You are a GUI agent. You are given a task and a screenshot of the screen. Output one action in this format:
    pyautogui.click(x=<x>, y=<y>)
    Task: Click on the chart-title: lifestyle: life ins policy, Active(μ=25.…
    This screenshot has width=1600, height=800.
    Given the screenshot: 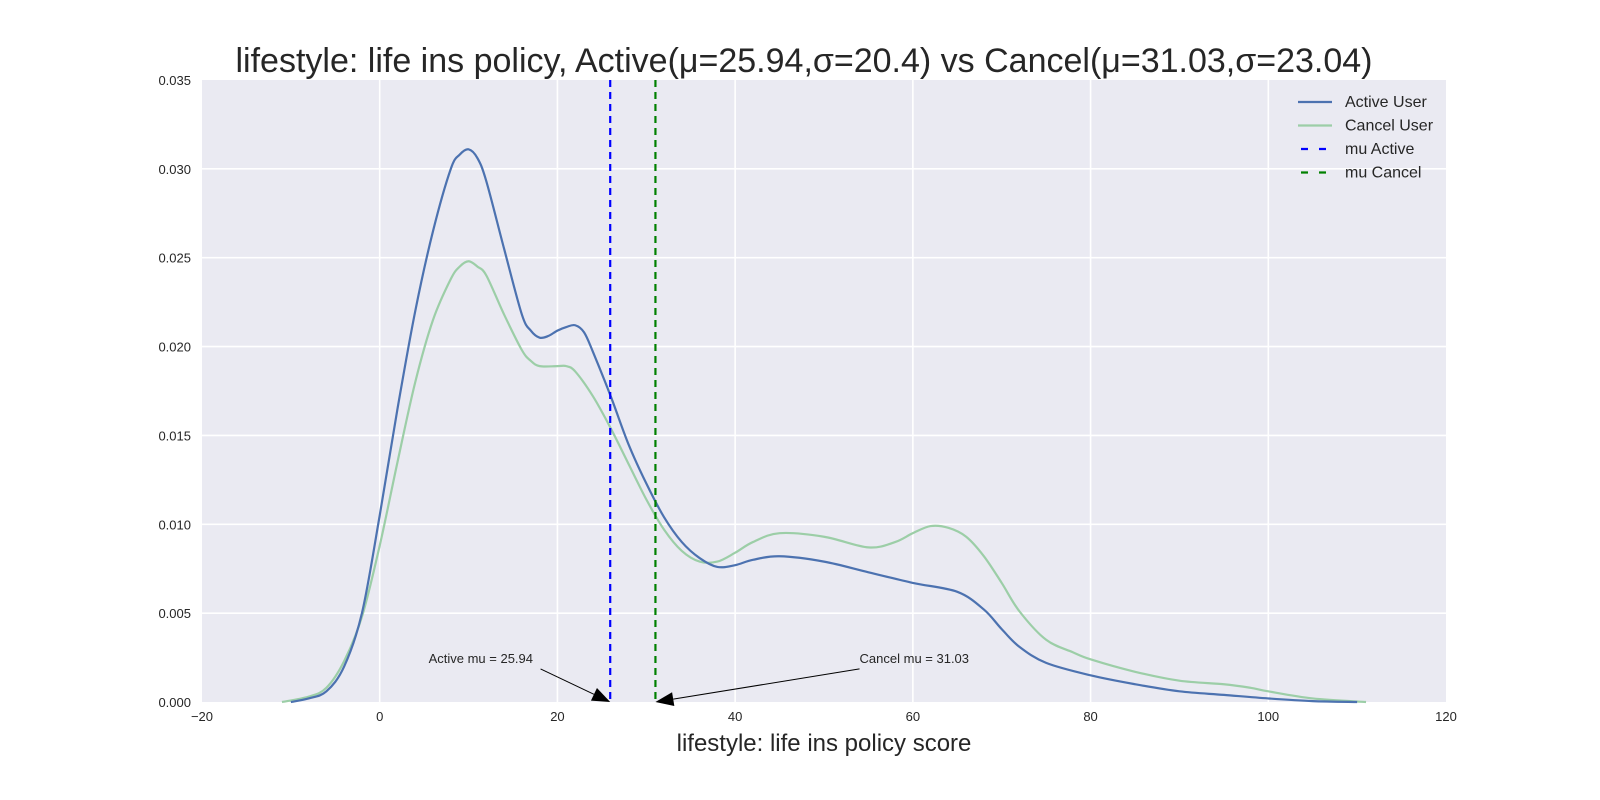 What is the action you would take?
    pyautogui.click(x=804, y=61)
    